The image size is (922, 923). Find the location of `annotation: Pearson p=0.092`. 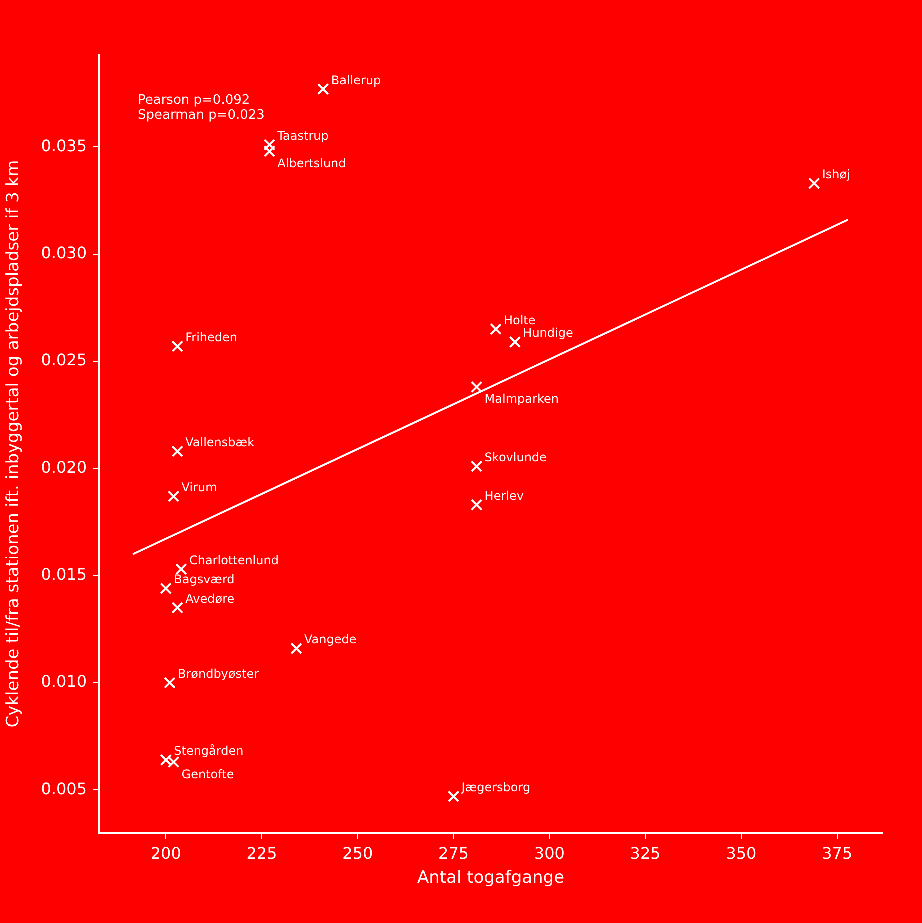

annotation: Pearson p=0.092 is located at coordinates (194, 100).